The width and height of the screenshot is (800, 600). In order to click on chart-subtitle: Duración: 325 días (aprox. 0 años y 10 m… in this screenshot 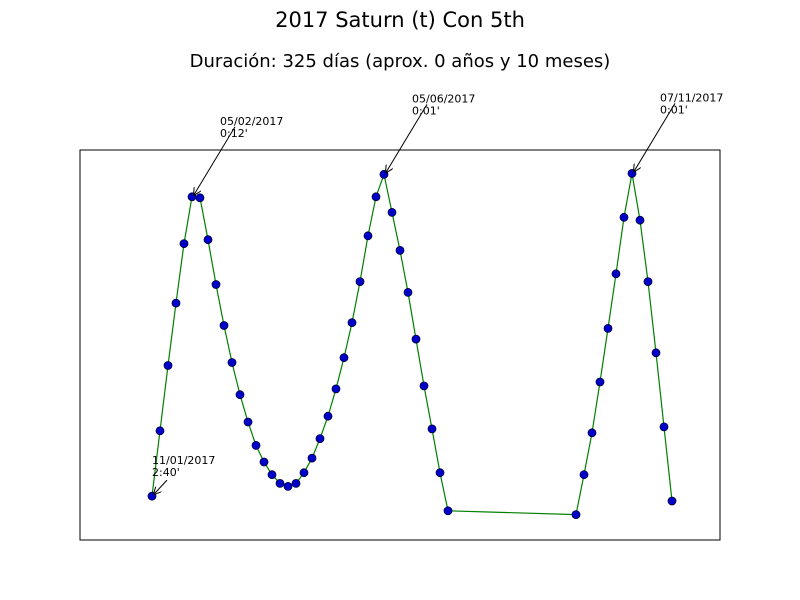, I will do `click(400, 61)`.